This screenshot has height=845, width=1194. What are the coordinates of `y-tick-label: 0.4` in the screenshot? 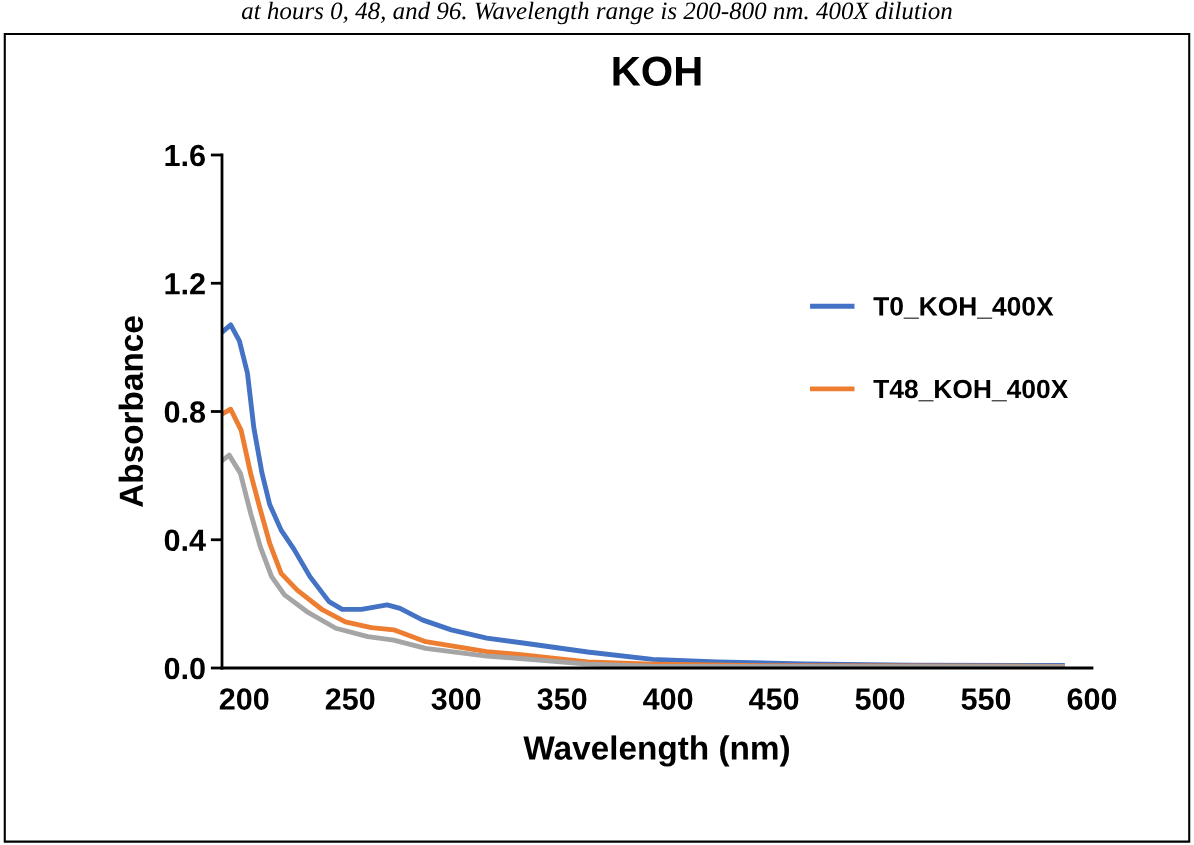 It's located at (185, 540).